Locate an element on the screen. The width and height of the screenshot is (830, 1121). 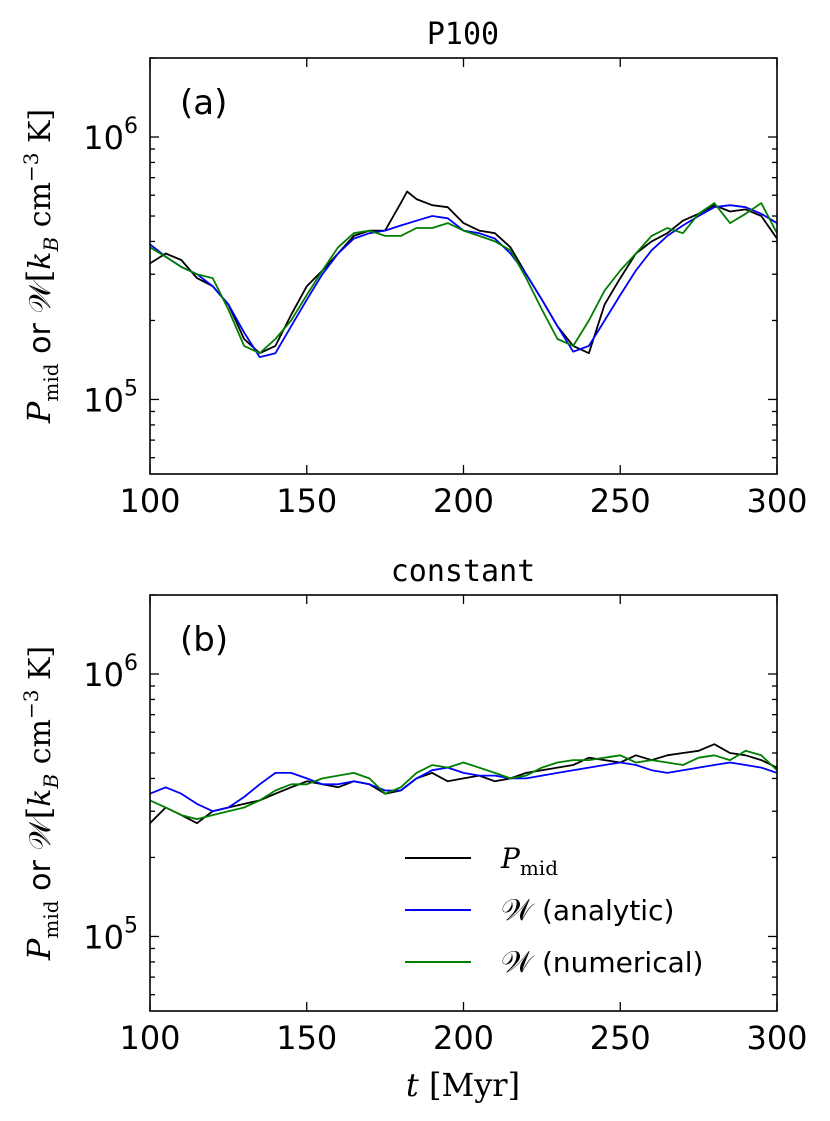
legend: Pmid 𝒲 (analytic) 𝒲 (numerical) is located at coordinates (554, 911).